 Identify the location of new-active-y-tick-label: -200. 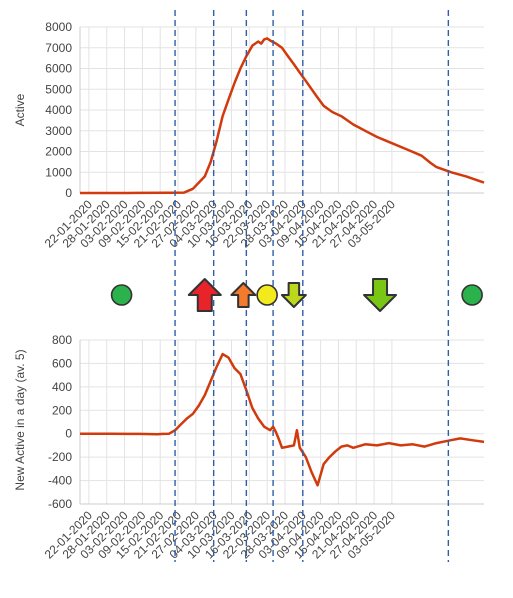
(60, 457).